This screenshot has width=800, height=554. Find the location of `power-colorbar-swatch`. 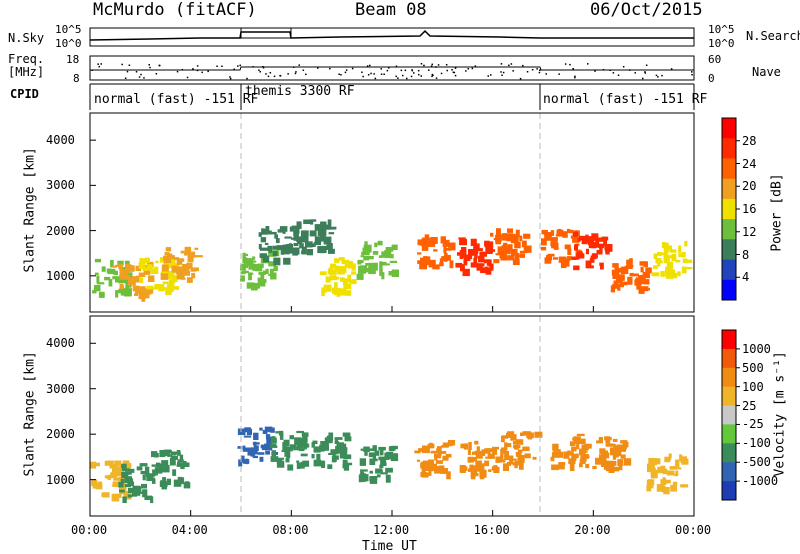

power-colorbar-swatch is located at coordinates (729, 290).